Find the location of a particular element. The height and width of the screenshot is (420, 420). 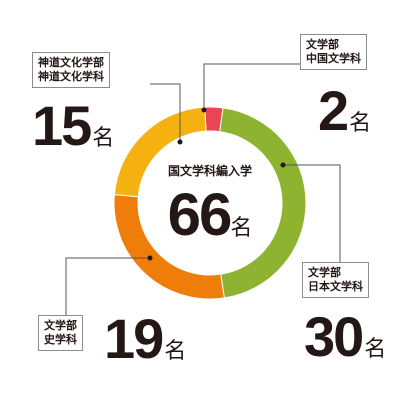

count-shinto-culture: 15名 is located at coordinates (73, 125).